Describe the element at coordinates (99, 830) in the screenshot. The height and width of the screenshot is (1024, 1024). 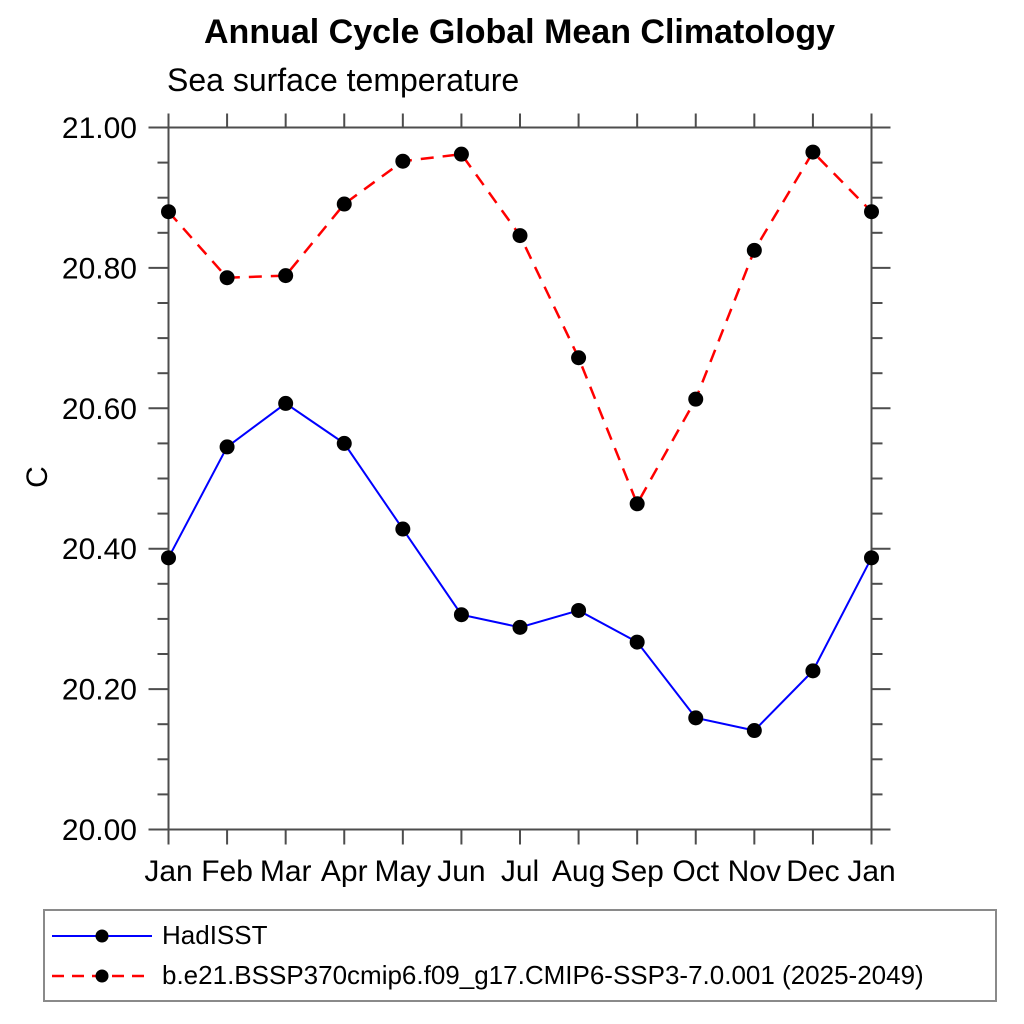
I see `y-tick-label: 20.00` at that location.